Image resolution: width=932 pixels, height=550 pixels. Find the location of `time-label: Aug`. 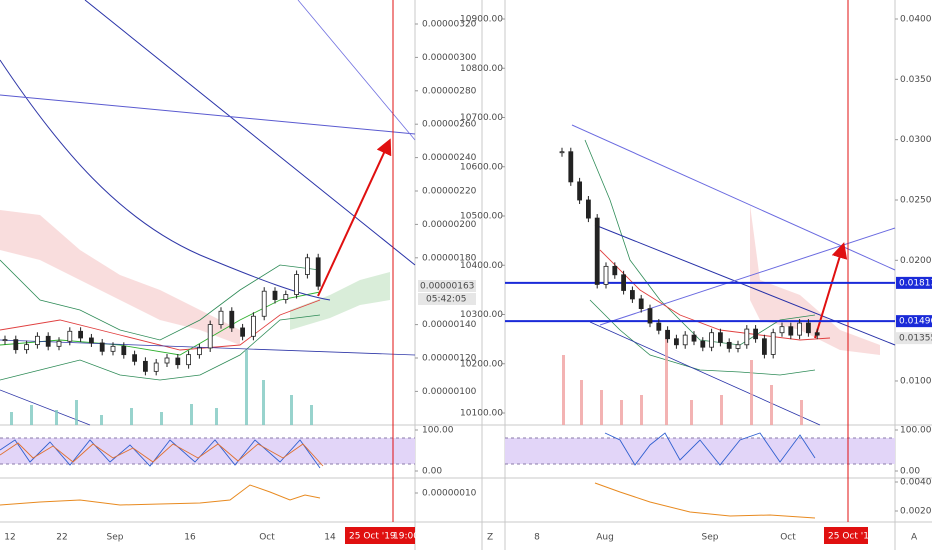

time-label: Aug is located at coordinates (605, 538).